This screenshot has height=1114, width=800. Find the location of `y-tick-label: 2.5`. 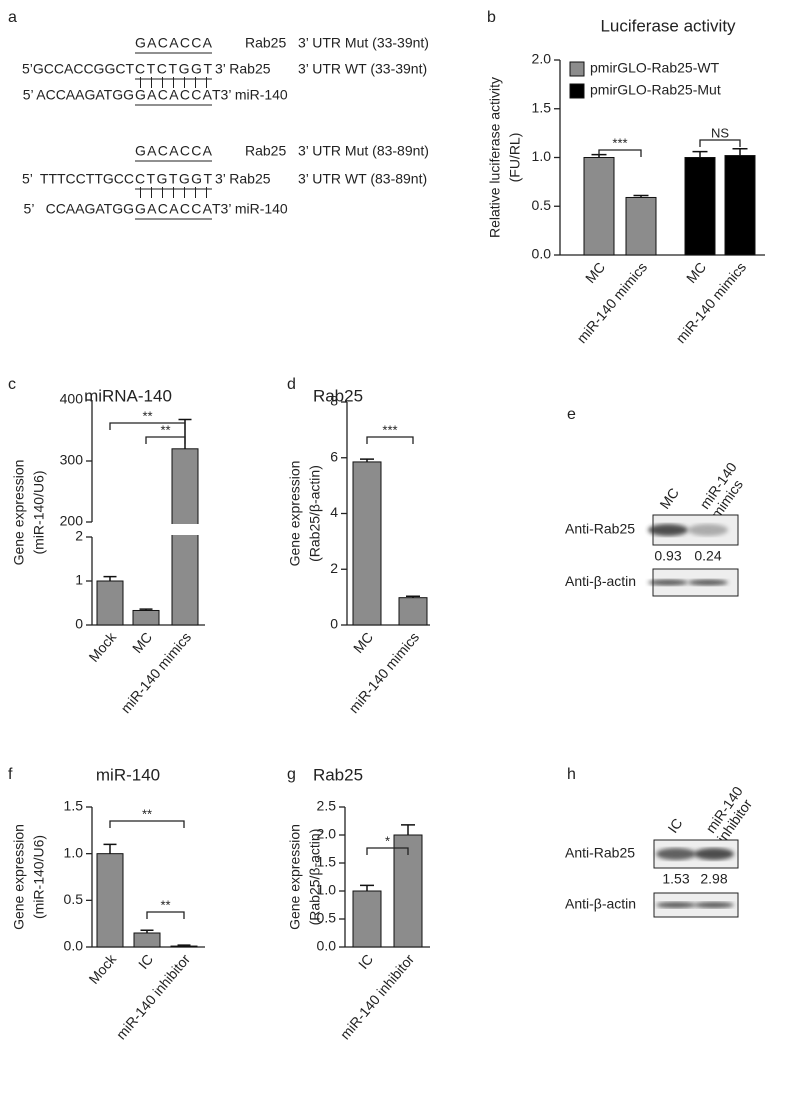

y-tick-label: 2.5 is located at coordinates (327, 806).